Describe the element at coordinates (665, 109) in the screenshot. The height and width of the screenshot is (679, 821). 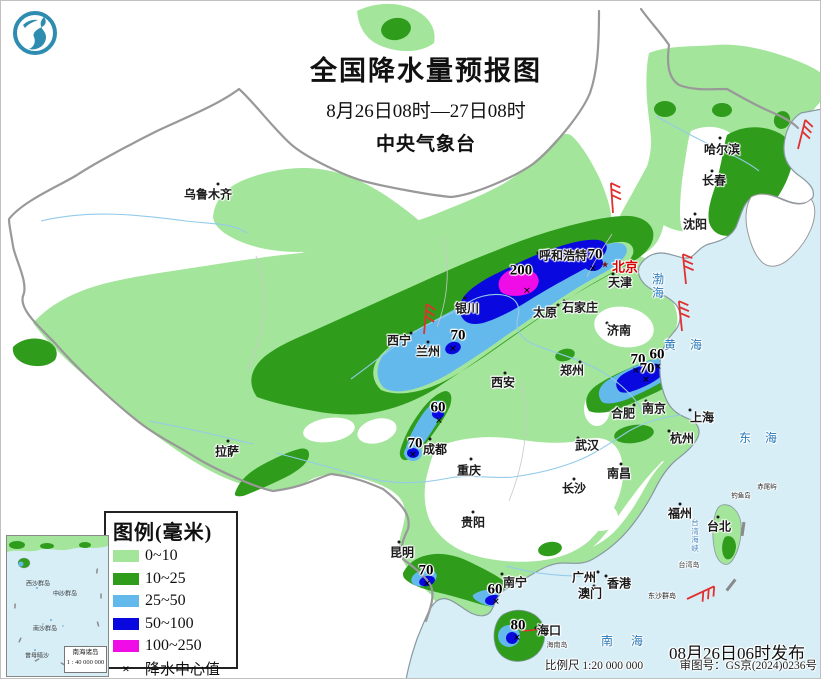
I see `precip-blob` at that location.